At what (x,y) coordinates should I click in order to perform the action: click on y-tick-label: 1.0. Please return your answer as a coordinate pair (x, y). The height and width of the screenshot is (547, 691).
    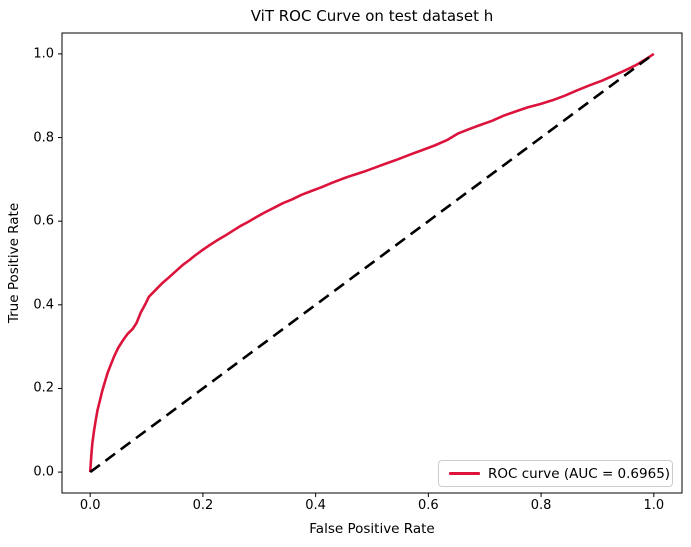
    Looking at the image, I should click on (43, 54).